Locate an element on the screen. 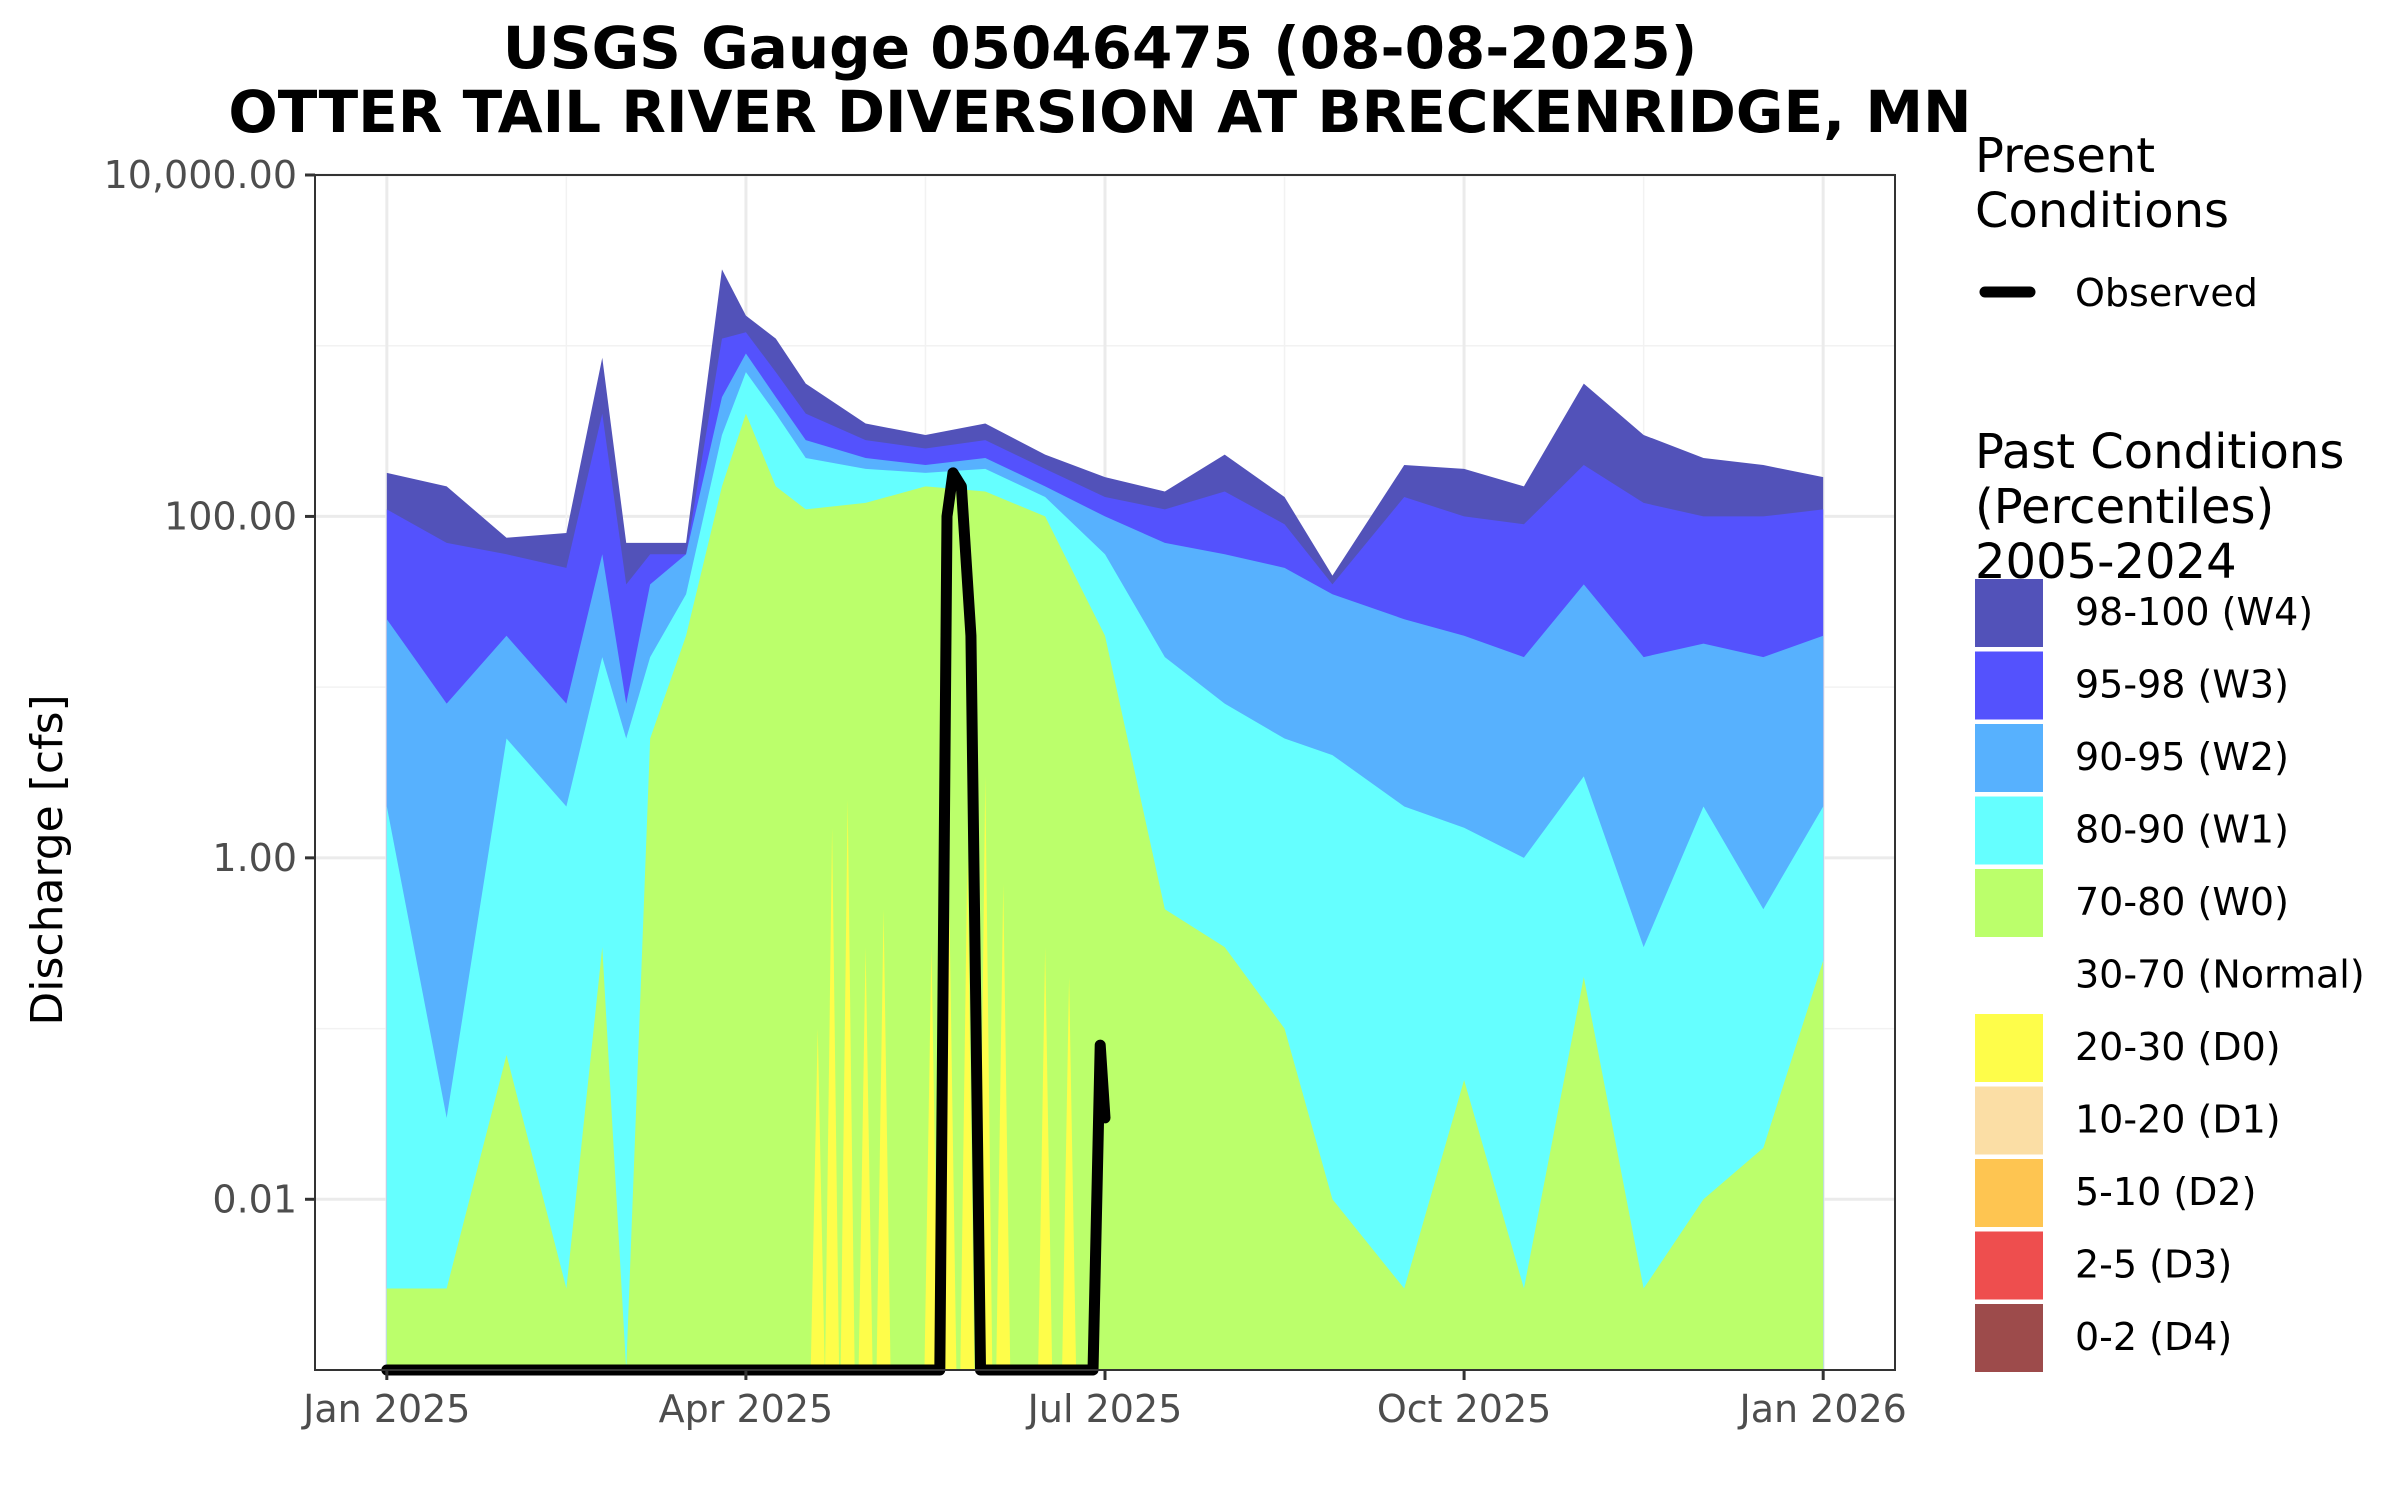 This screenshot has height=1500, width=2400. legend-label: 20-30 (D0) is located at coordinates (2178, 1047).